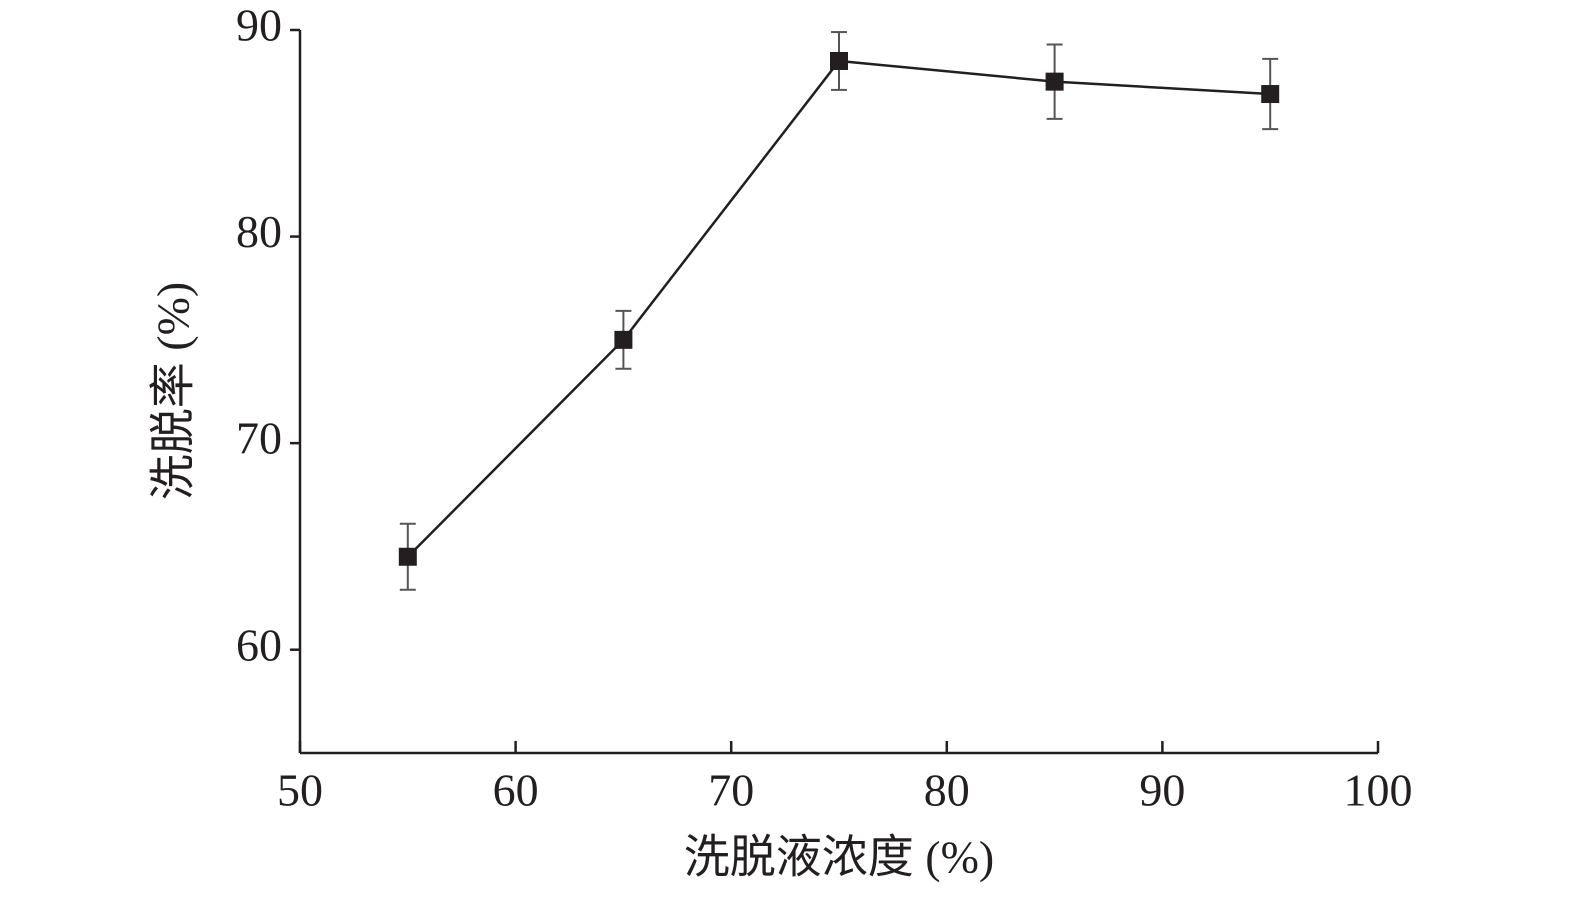 This screenshot has height=902, width=1575. I want to click on x-tick-label: 90, so click(1162, 790).